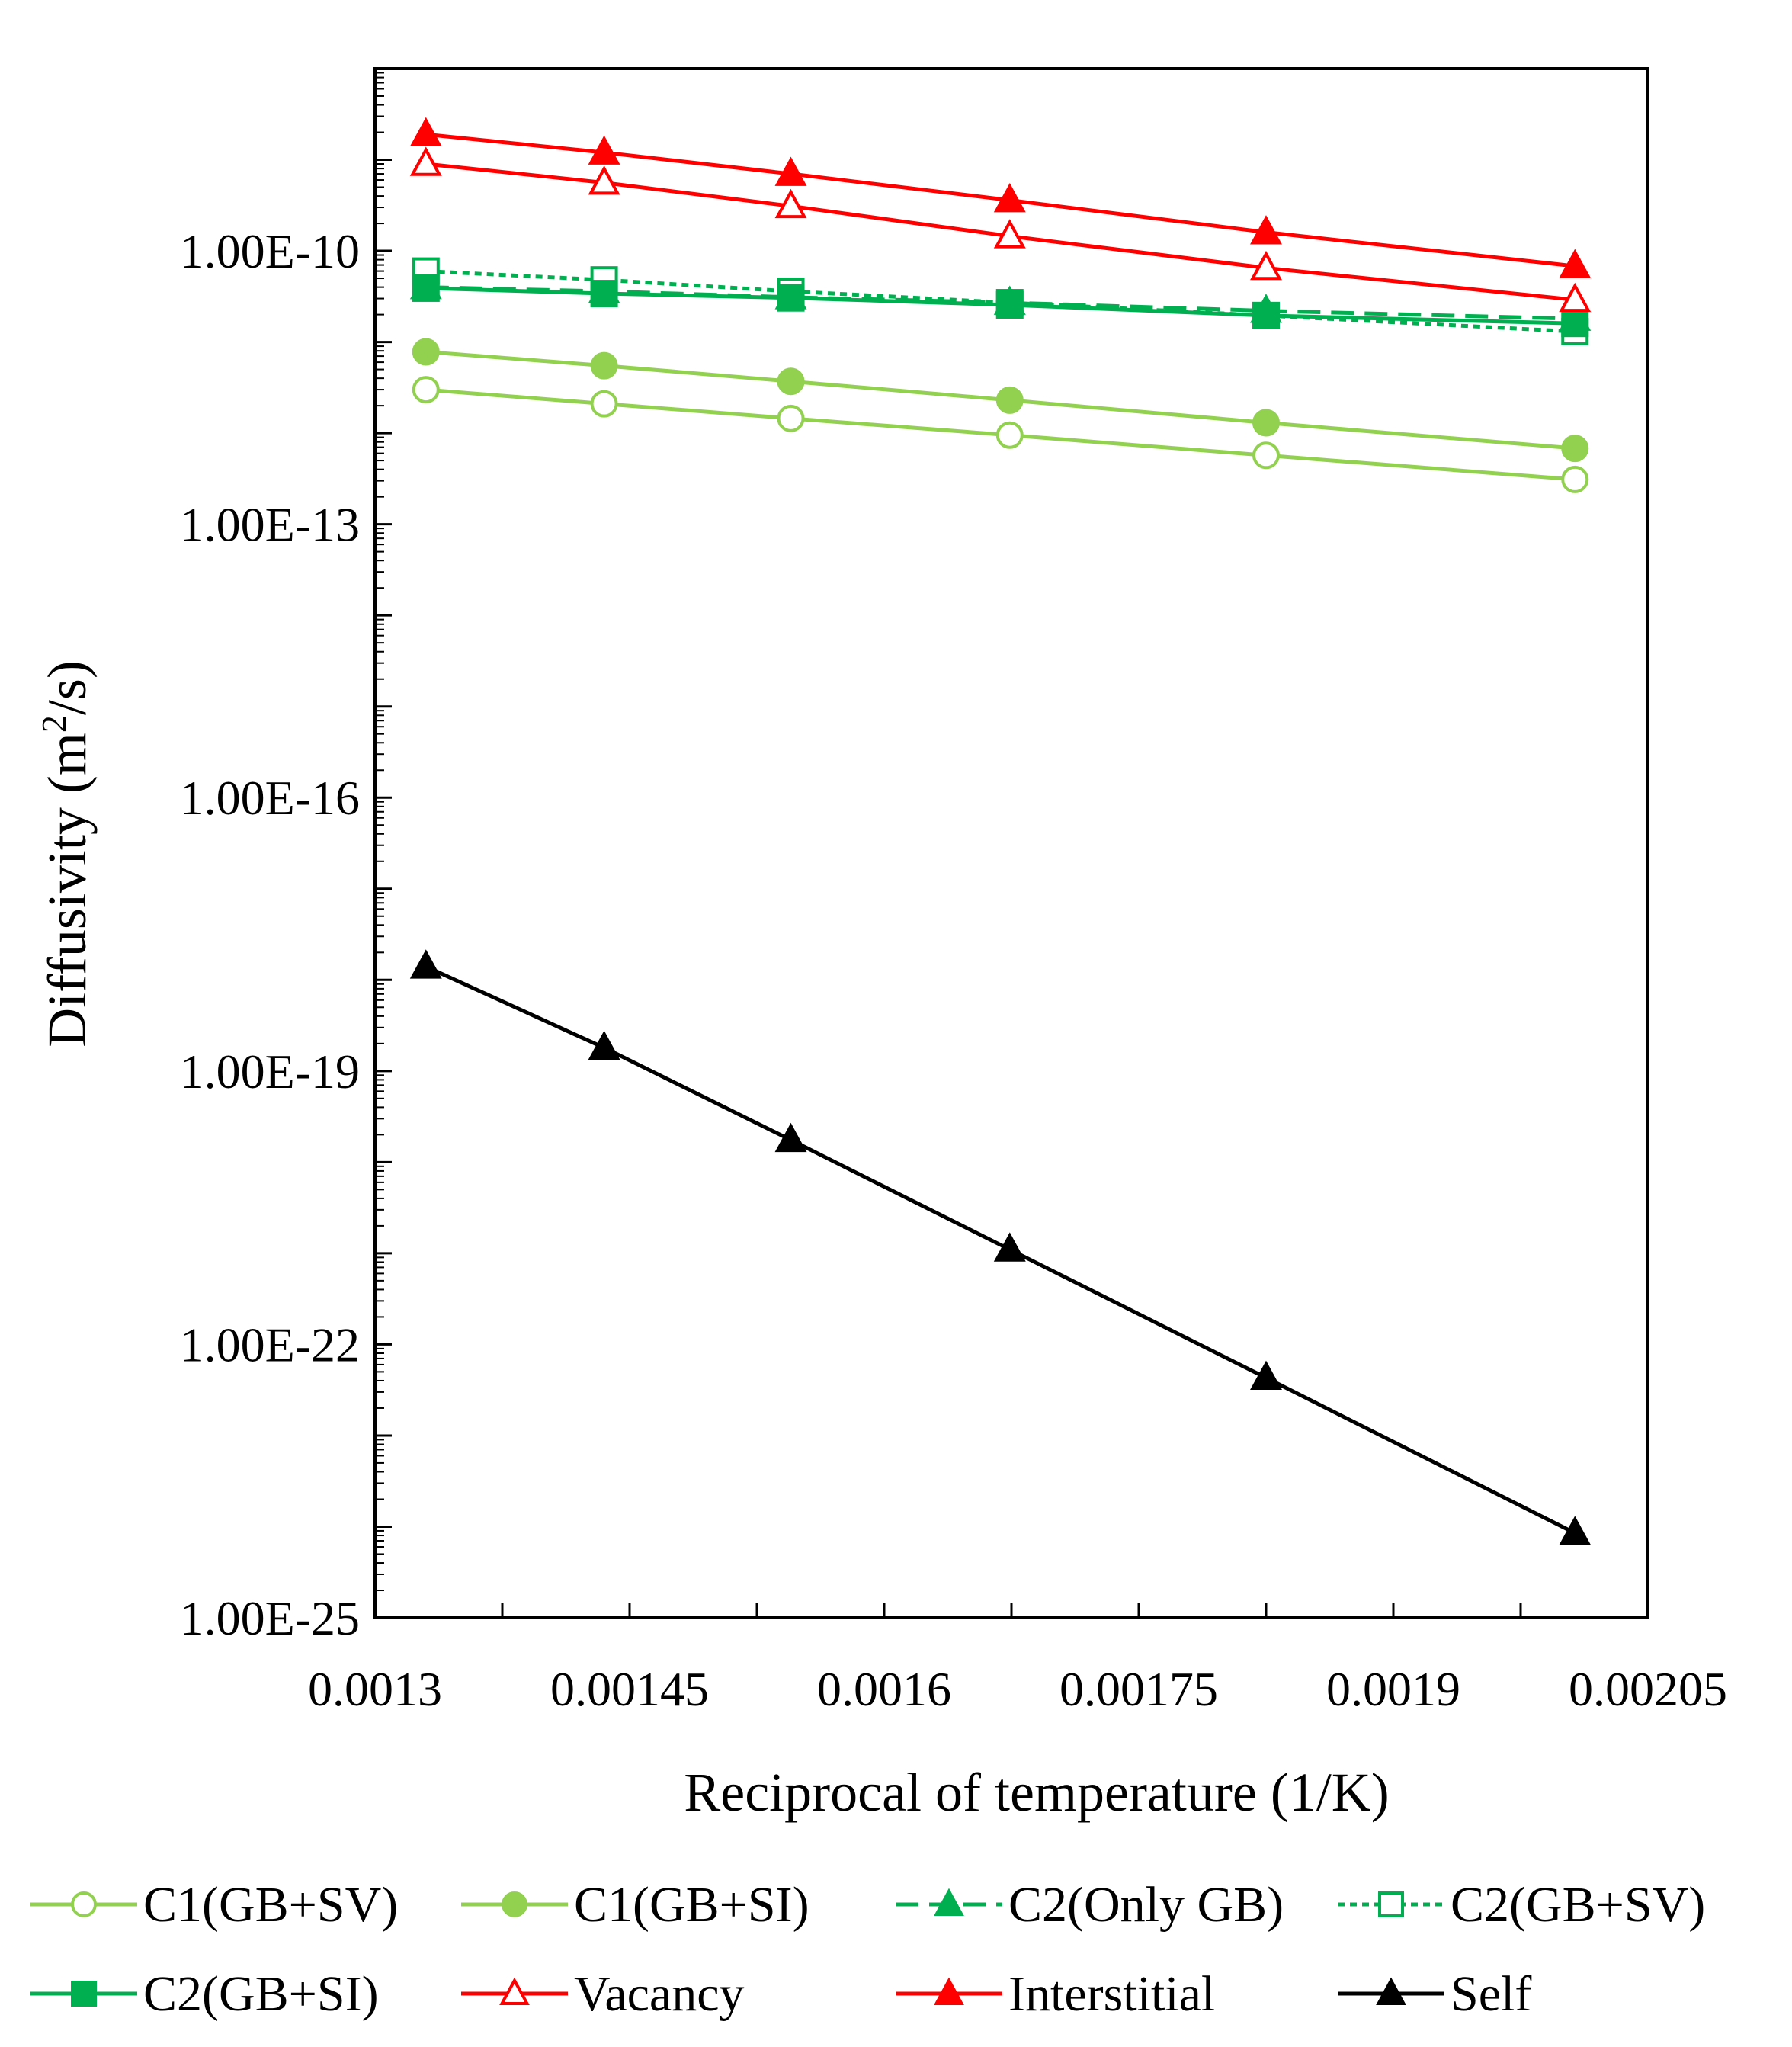 The width and height of the screenshot is (1792, 2047). Describe the element at coordinates (270, 1345) in the screenshot. I see `y-tick-label: 1.00E-22` at that location.